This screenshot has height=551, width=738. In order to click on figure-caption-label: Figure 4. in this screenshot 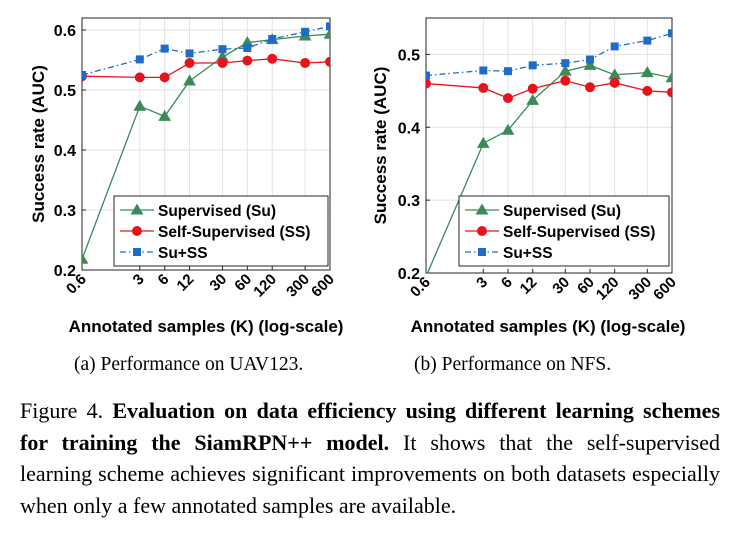, I will do `click(62, 410)`.